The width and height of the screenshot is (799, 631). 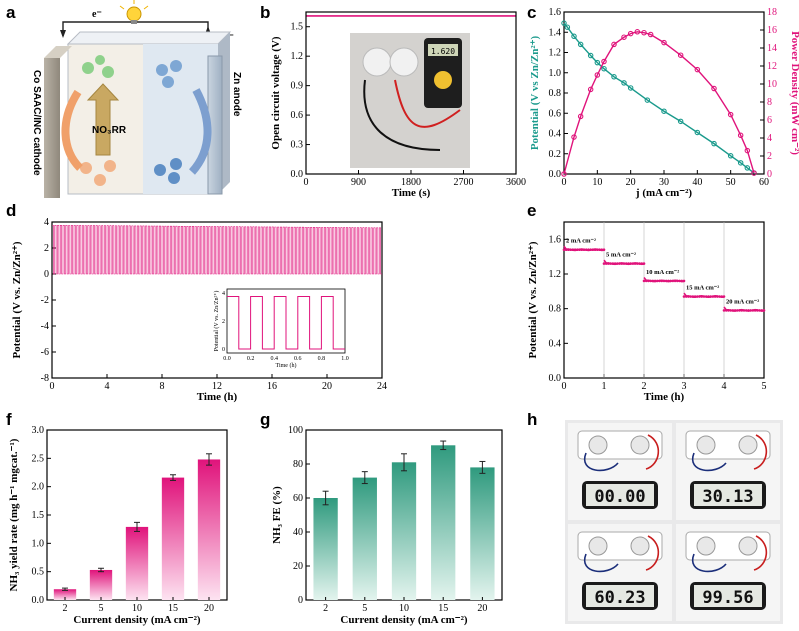 I want to click on timer-reading: 30.13, so click(x=727, y=497).